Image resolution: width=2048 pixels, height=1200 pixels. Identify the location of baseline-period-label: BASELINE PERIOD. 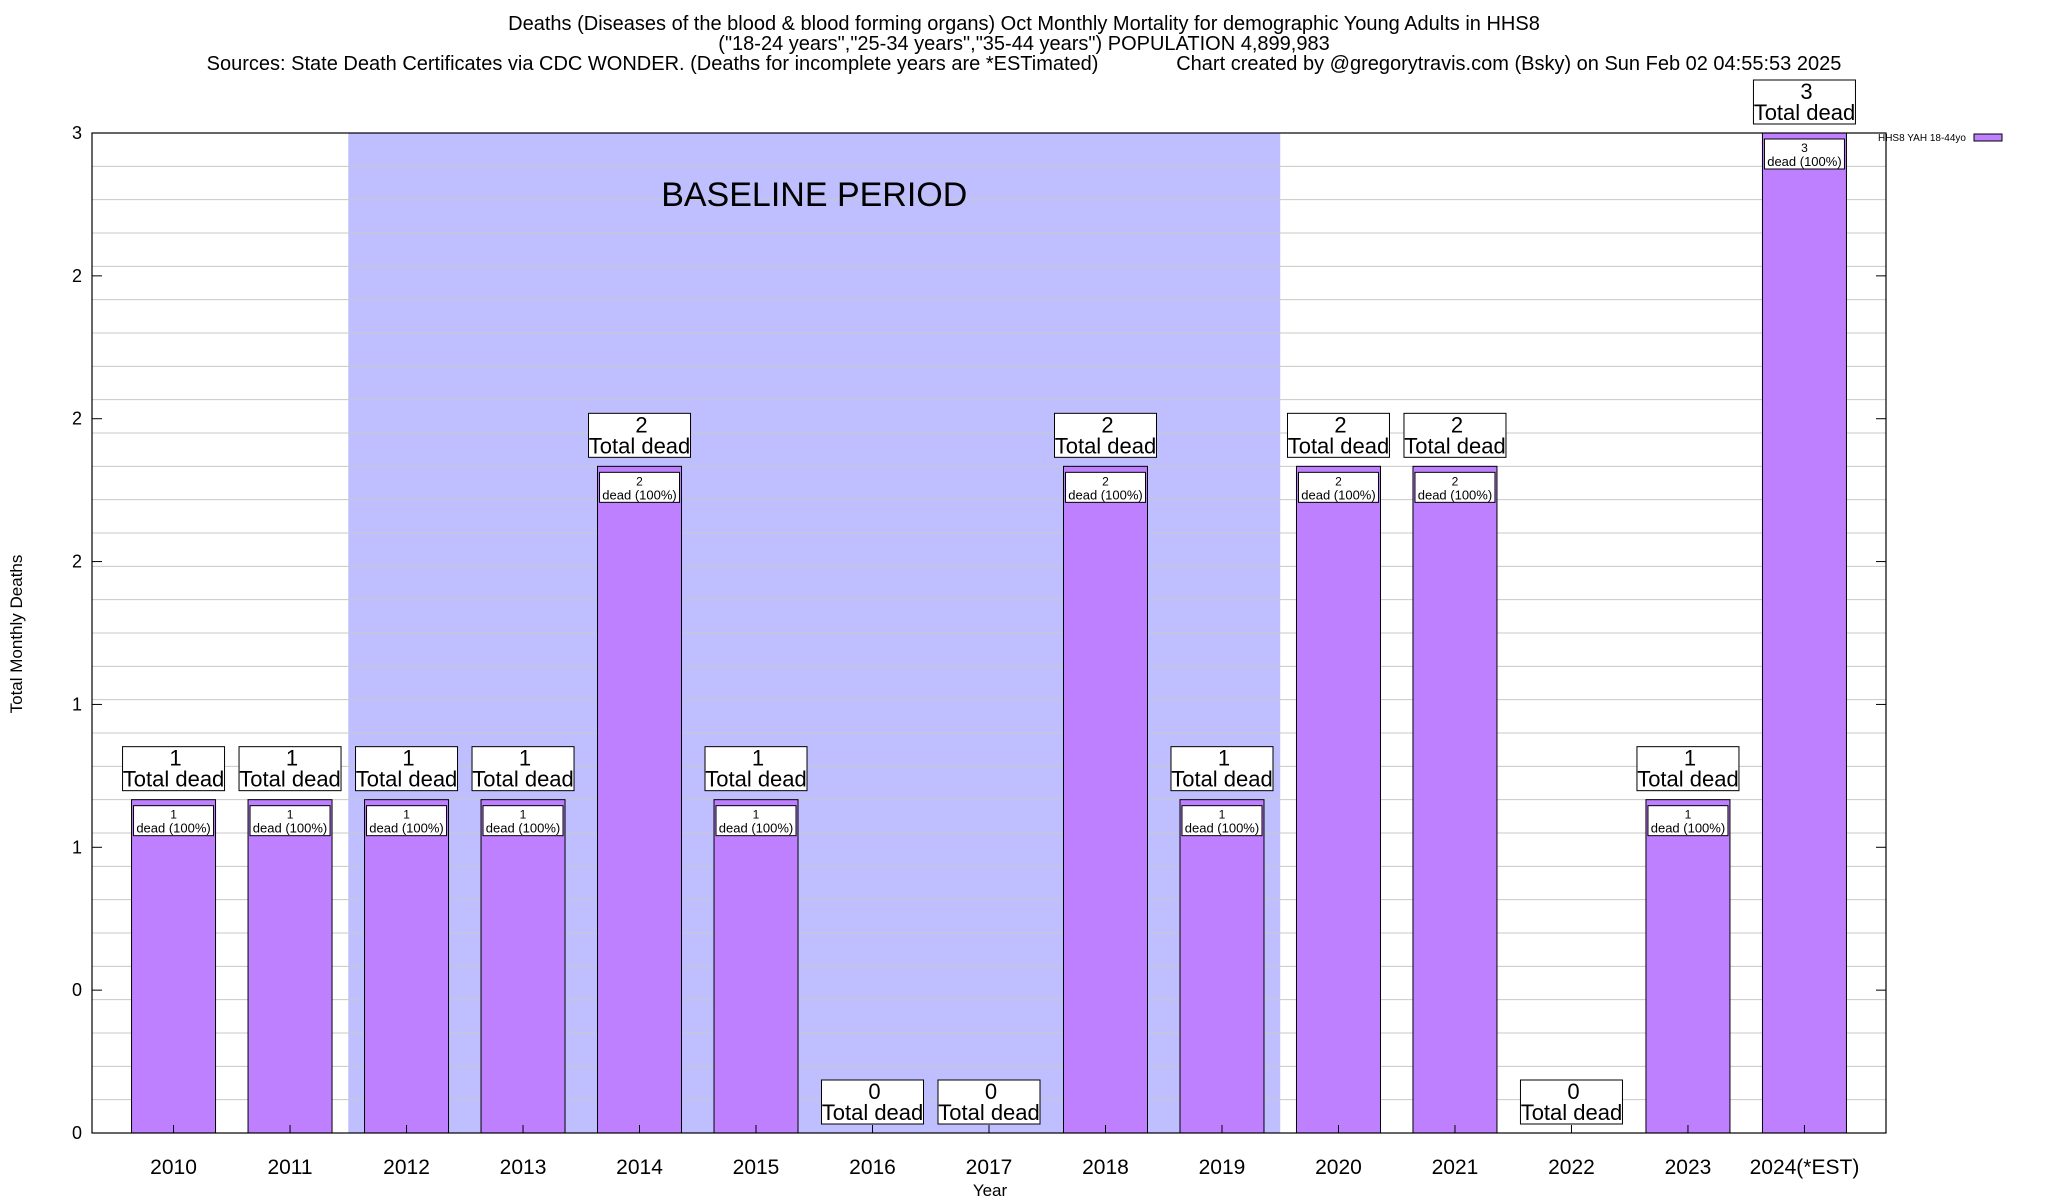
(814, 195).